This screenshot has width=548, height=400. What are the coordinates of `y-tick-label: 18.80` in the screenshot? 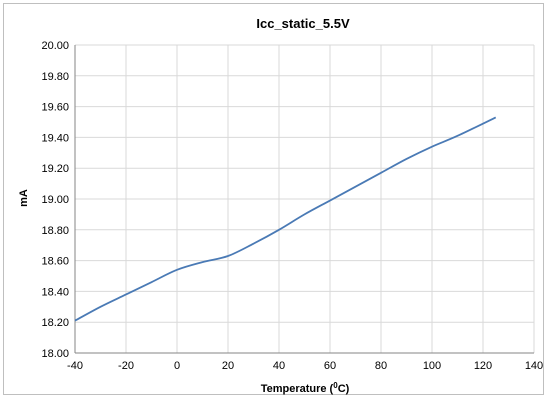 It's located at (55, 231).